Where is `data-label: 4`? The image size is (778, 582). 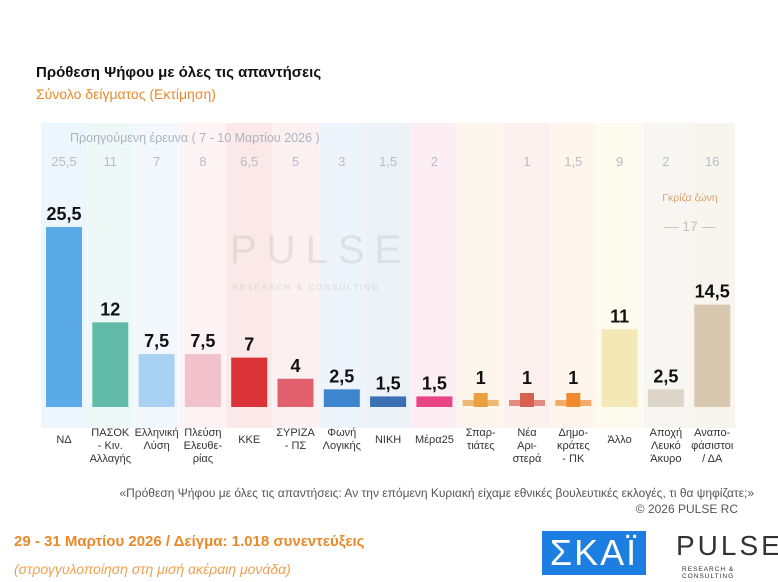 data-label: 4 is located at coordinates (295, 366).